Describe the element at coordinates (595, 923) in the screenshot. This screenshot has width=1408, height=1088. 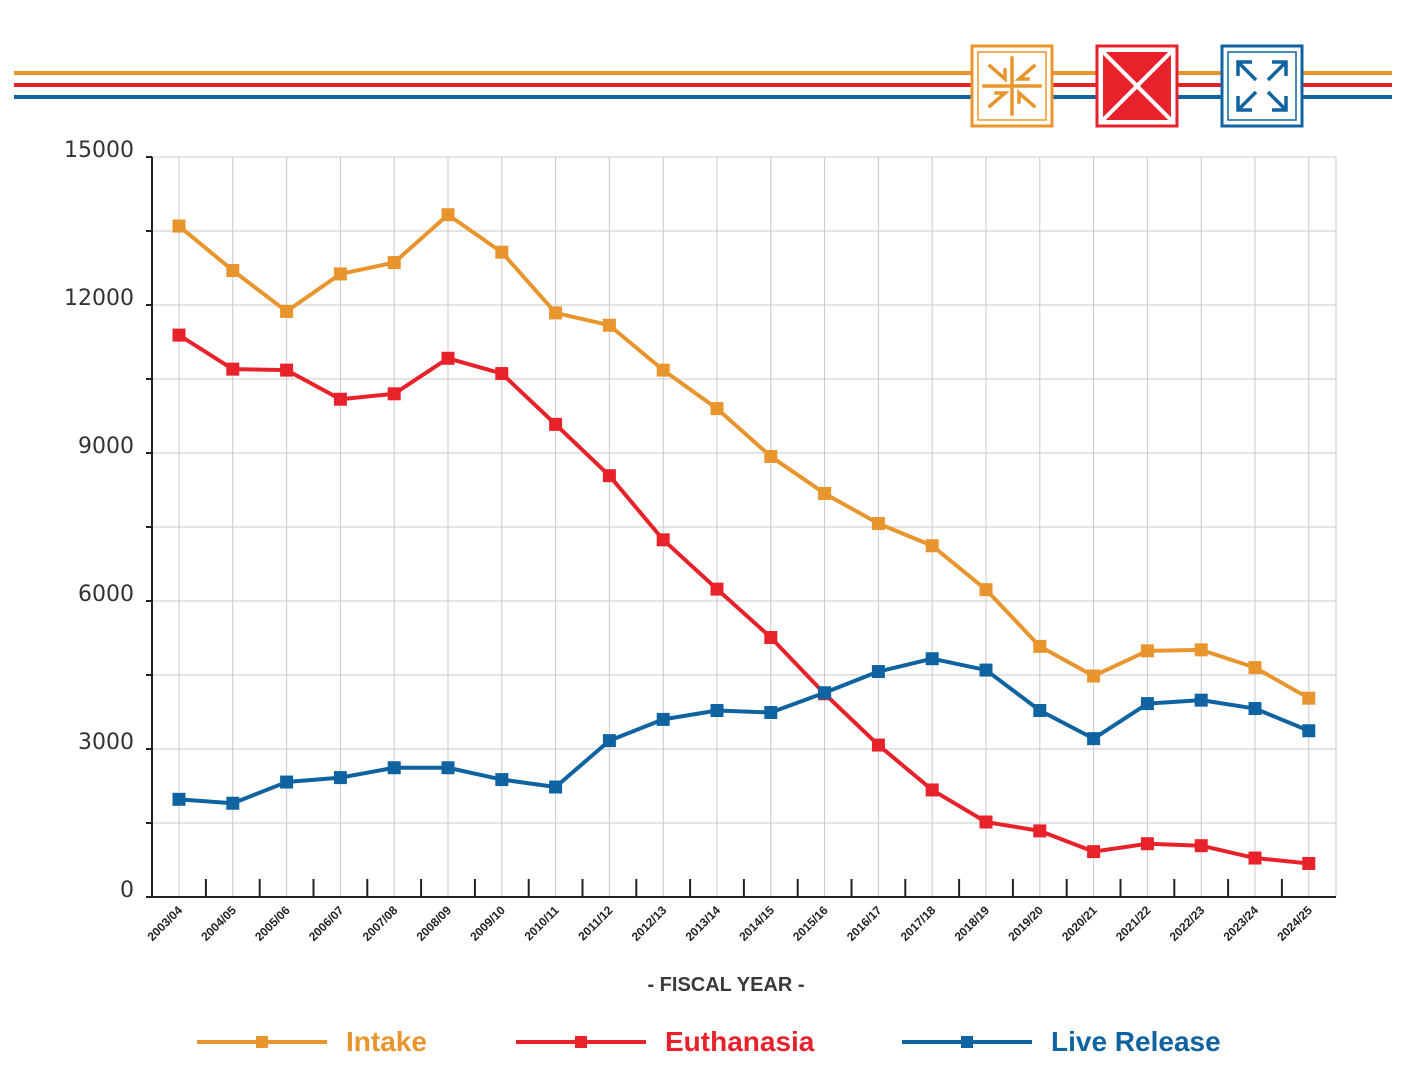
I see `x-tick-label: 2011/12` at that location.